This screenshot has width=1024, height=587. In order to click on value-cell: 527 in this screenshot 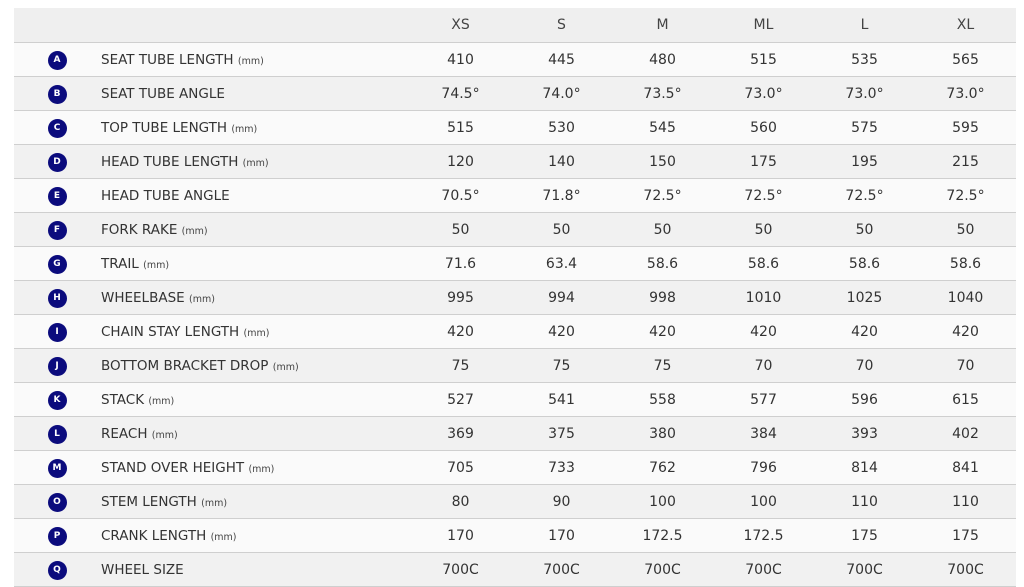, I will do `click(460, 399)`.